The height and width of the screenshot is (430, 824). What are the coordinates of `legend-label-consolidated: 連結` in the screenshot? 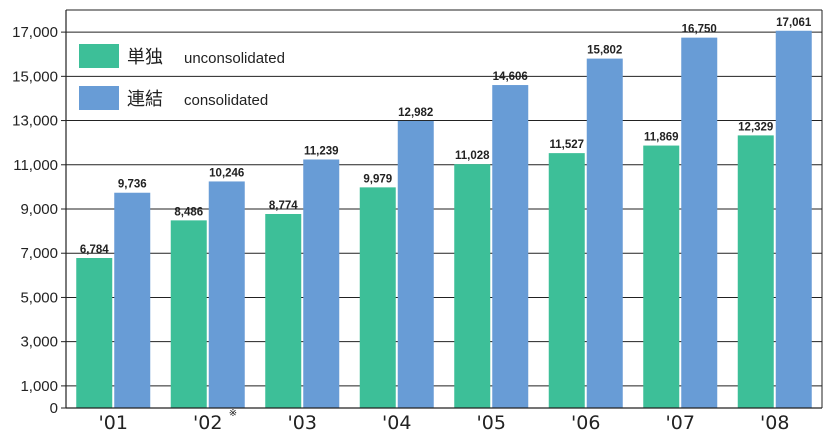 It's located at (145, 99).